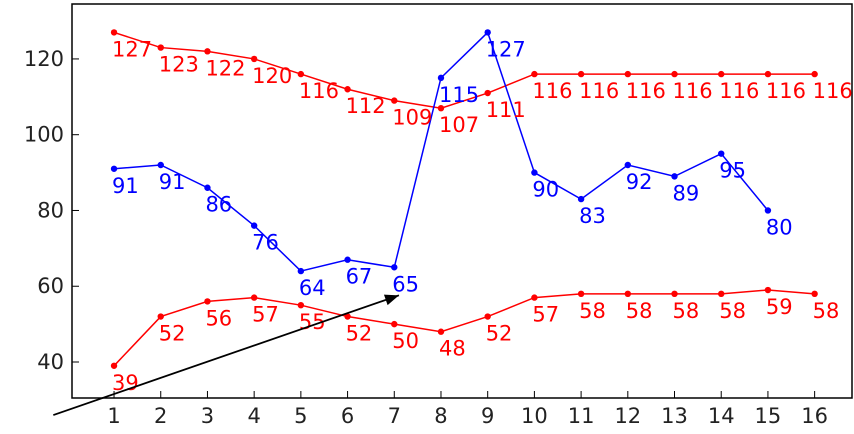 This screenshot has width=854, height=434. What do you see at coordinates (459, 125) in the screenshot?
I see `data-label: 107` at bounding box center [459, 125].